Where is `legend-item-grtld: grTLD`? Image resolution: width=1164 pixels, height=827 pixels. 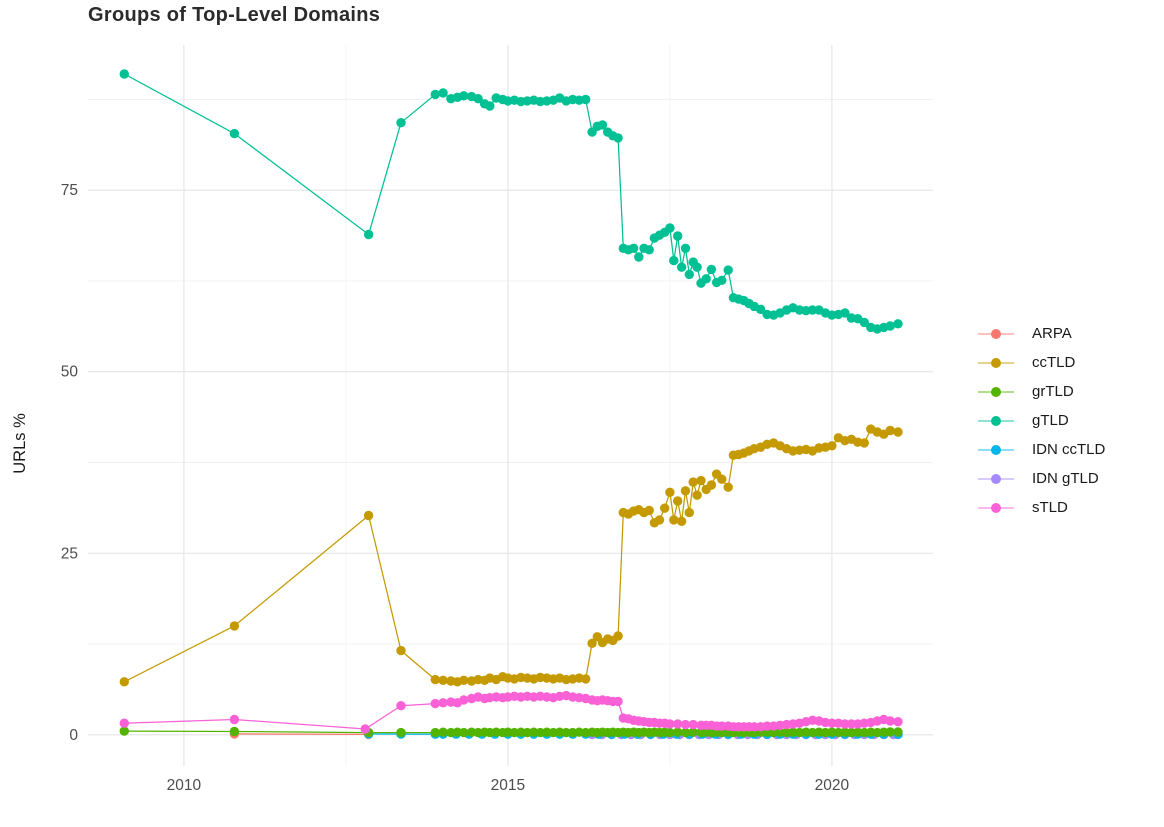
legend-item-grtld: grTLD is located at coordinates (1041, 391).